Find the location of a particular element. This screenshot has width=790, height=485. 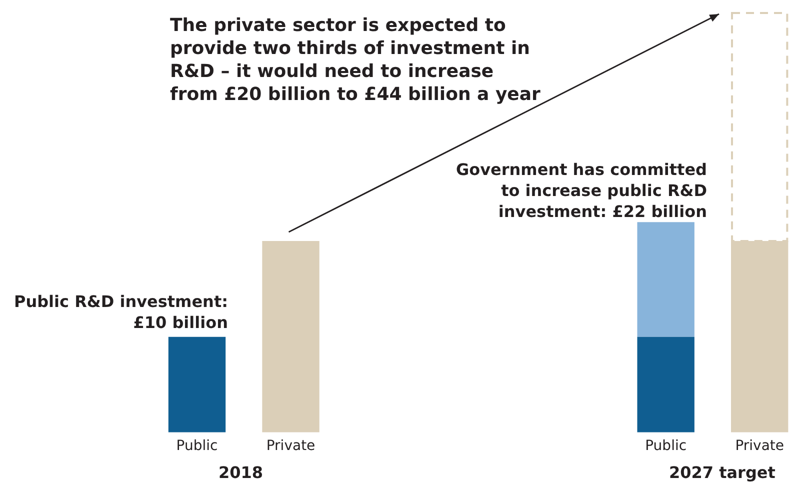

annotation: Public R&D investment: £10 billion is located at coordinates (120, 312).